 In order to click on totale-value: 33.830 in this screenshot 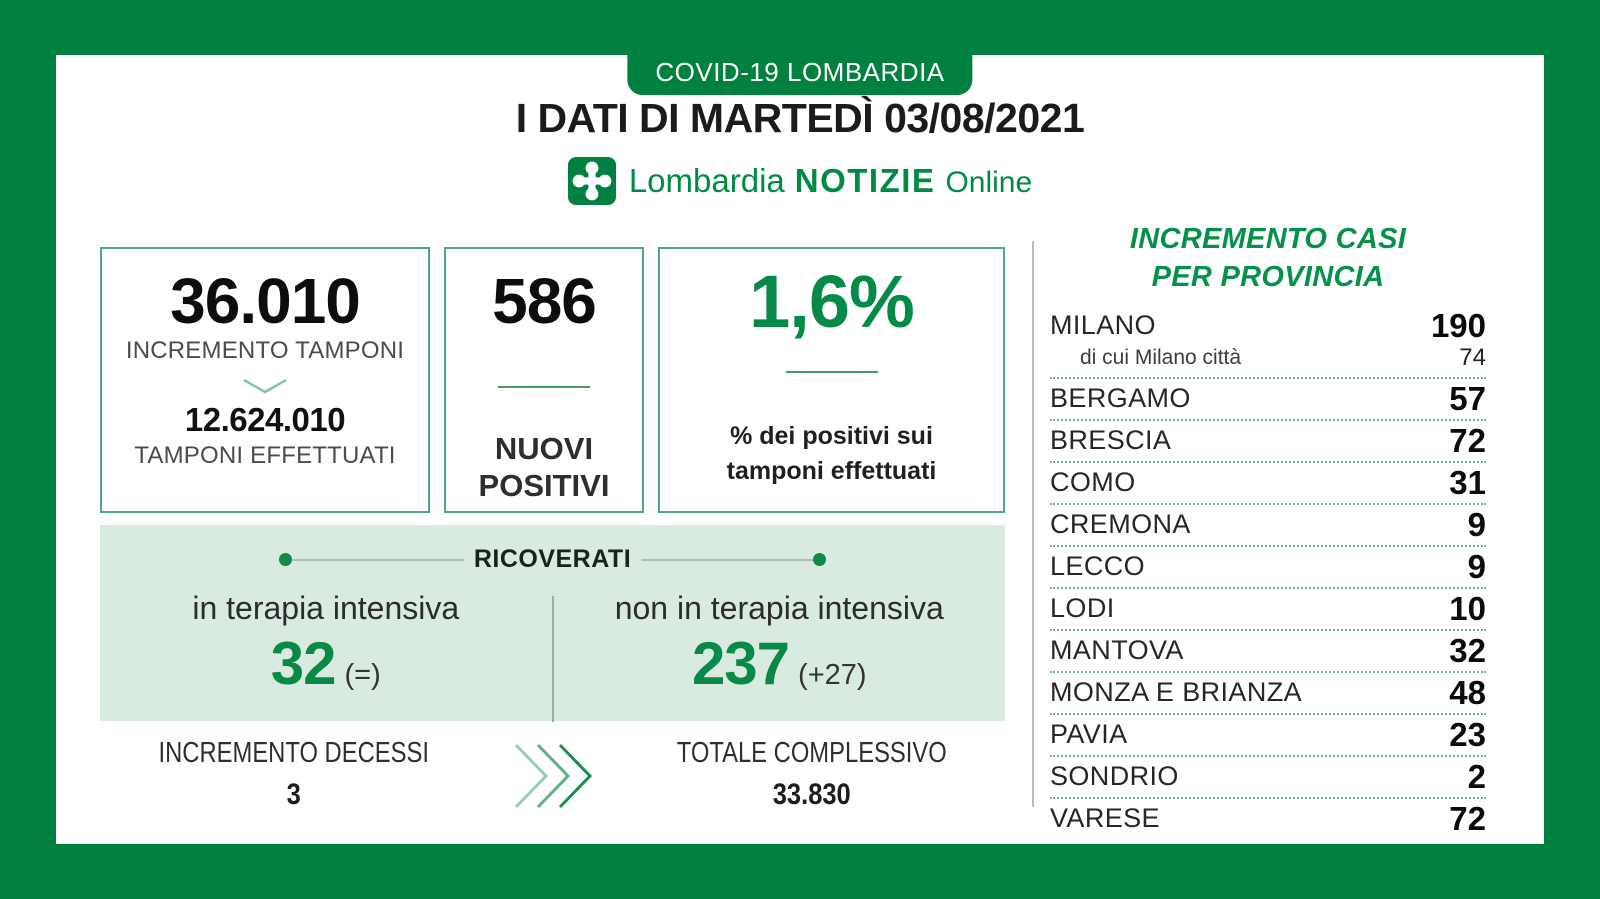, I will do `click(811, 794)`.